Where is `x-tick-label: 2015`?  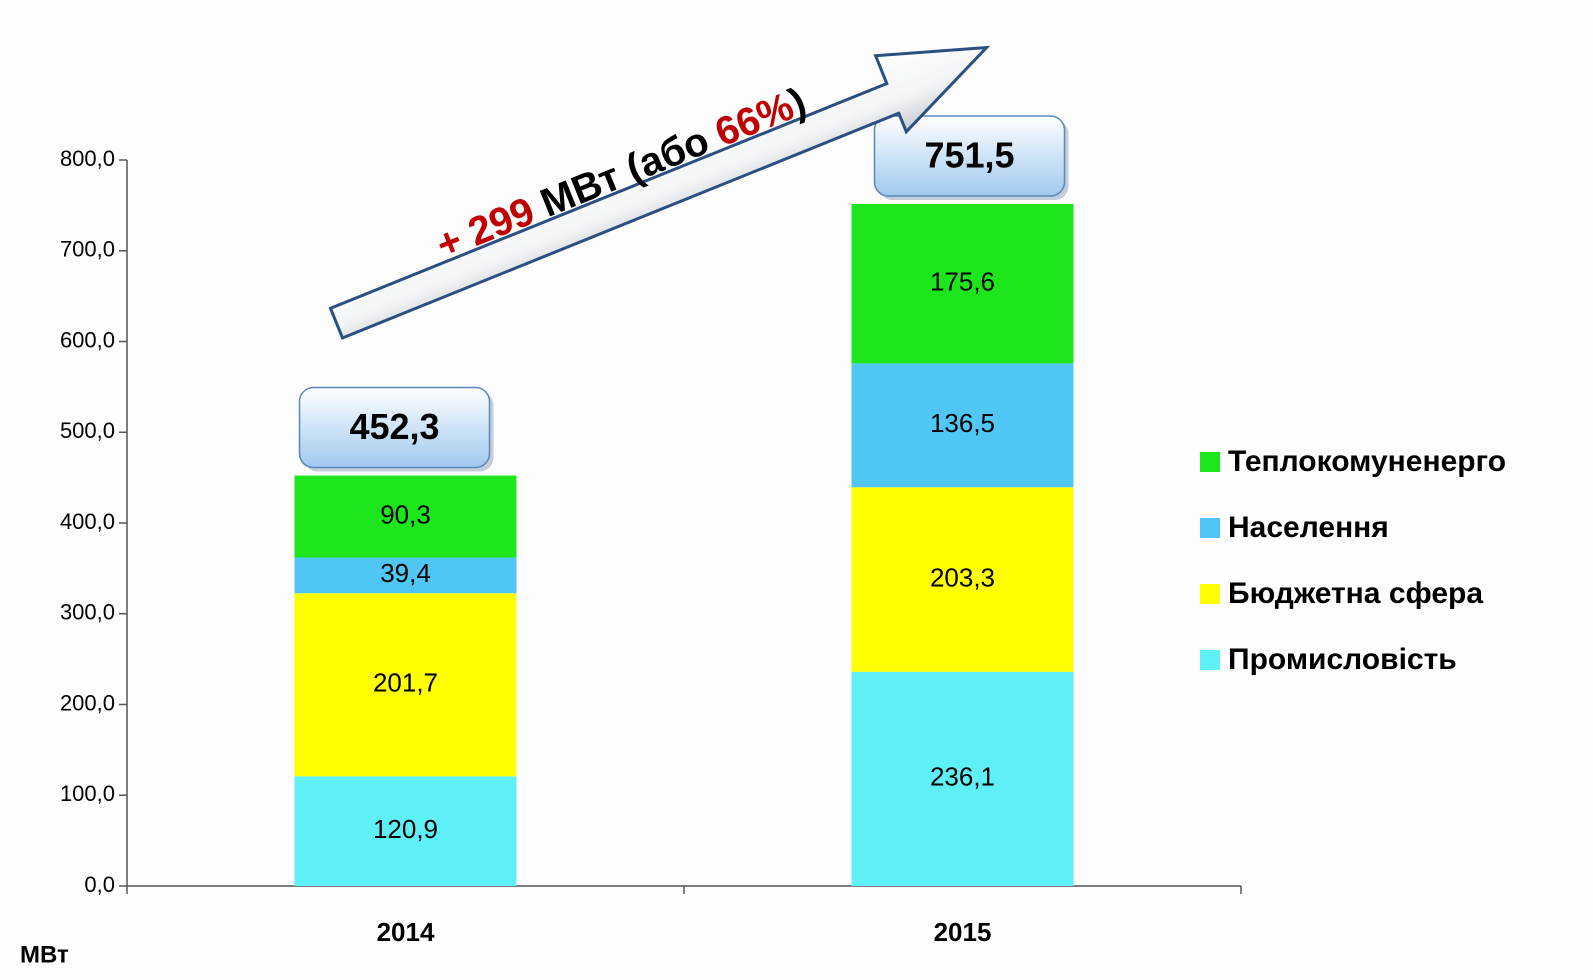
x-tick-label: 2015 is located at coordinates (963, 932).